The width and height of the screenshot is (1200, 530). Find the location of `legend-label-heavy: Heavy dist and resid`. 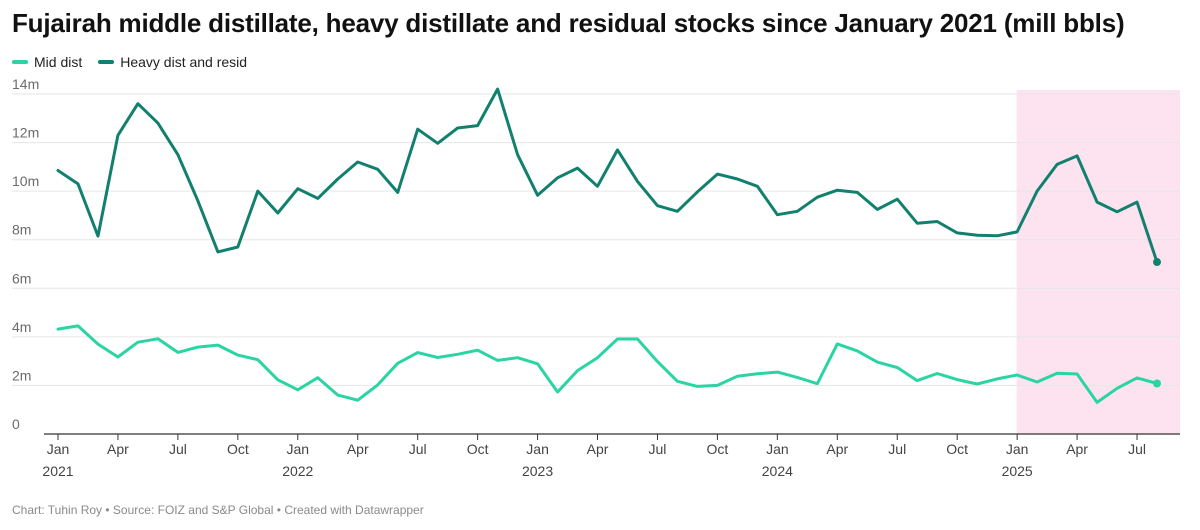

legend-label-heavy: Heavy dist and resid is located at coordinates (184, 62).